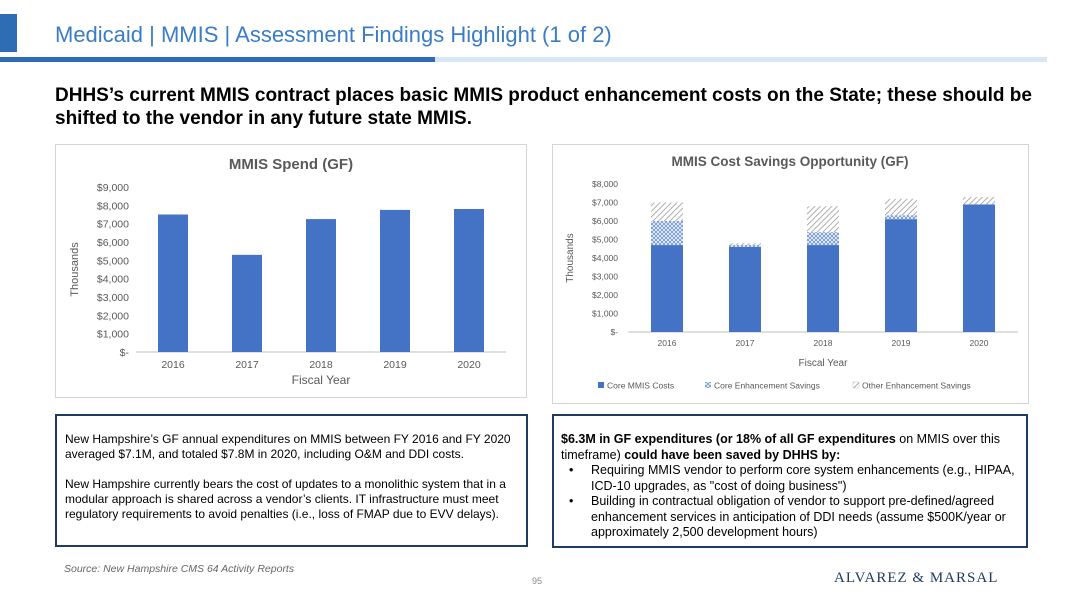 The height and width of the screenshot is (607, 1080). Describe the element at coordinates (767, 386) in the screenshot. I see `legend-label: Core Enhancement Savings` at that location.